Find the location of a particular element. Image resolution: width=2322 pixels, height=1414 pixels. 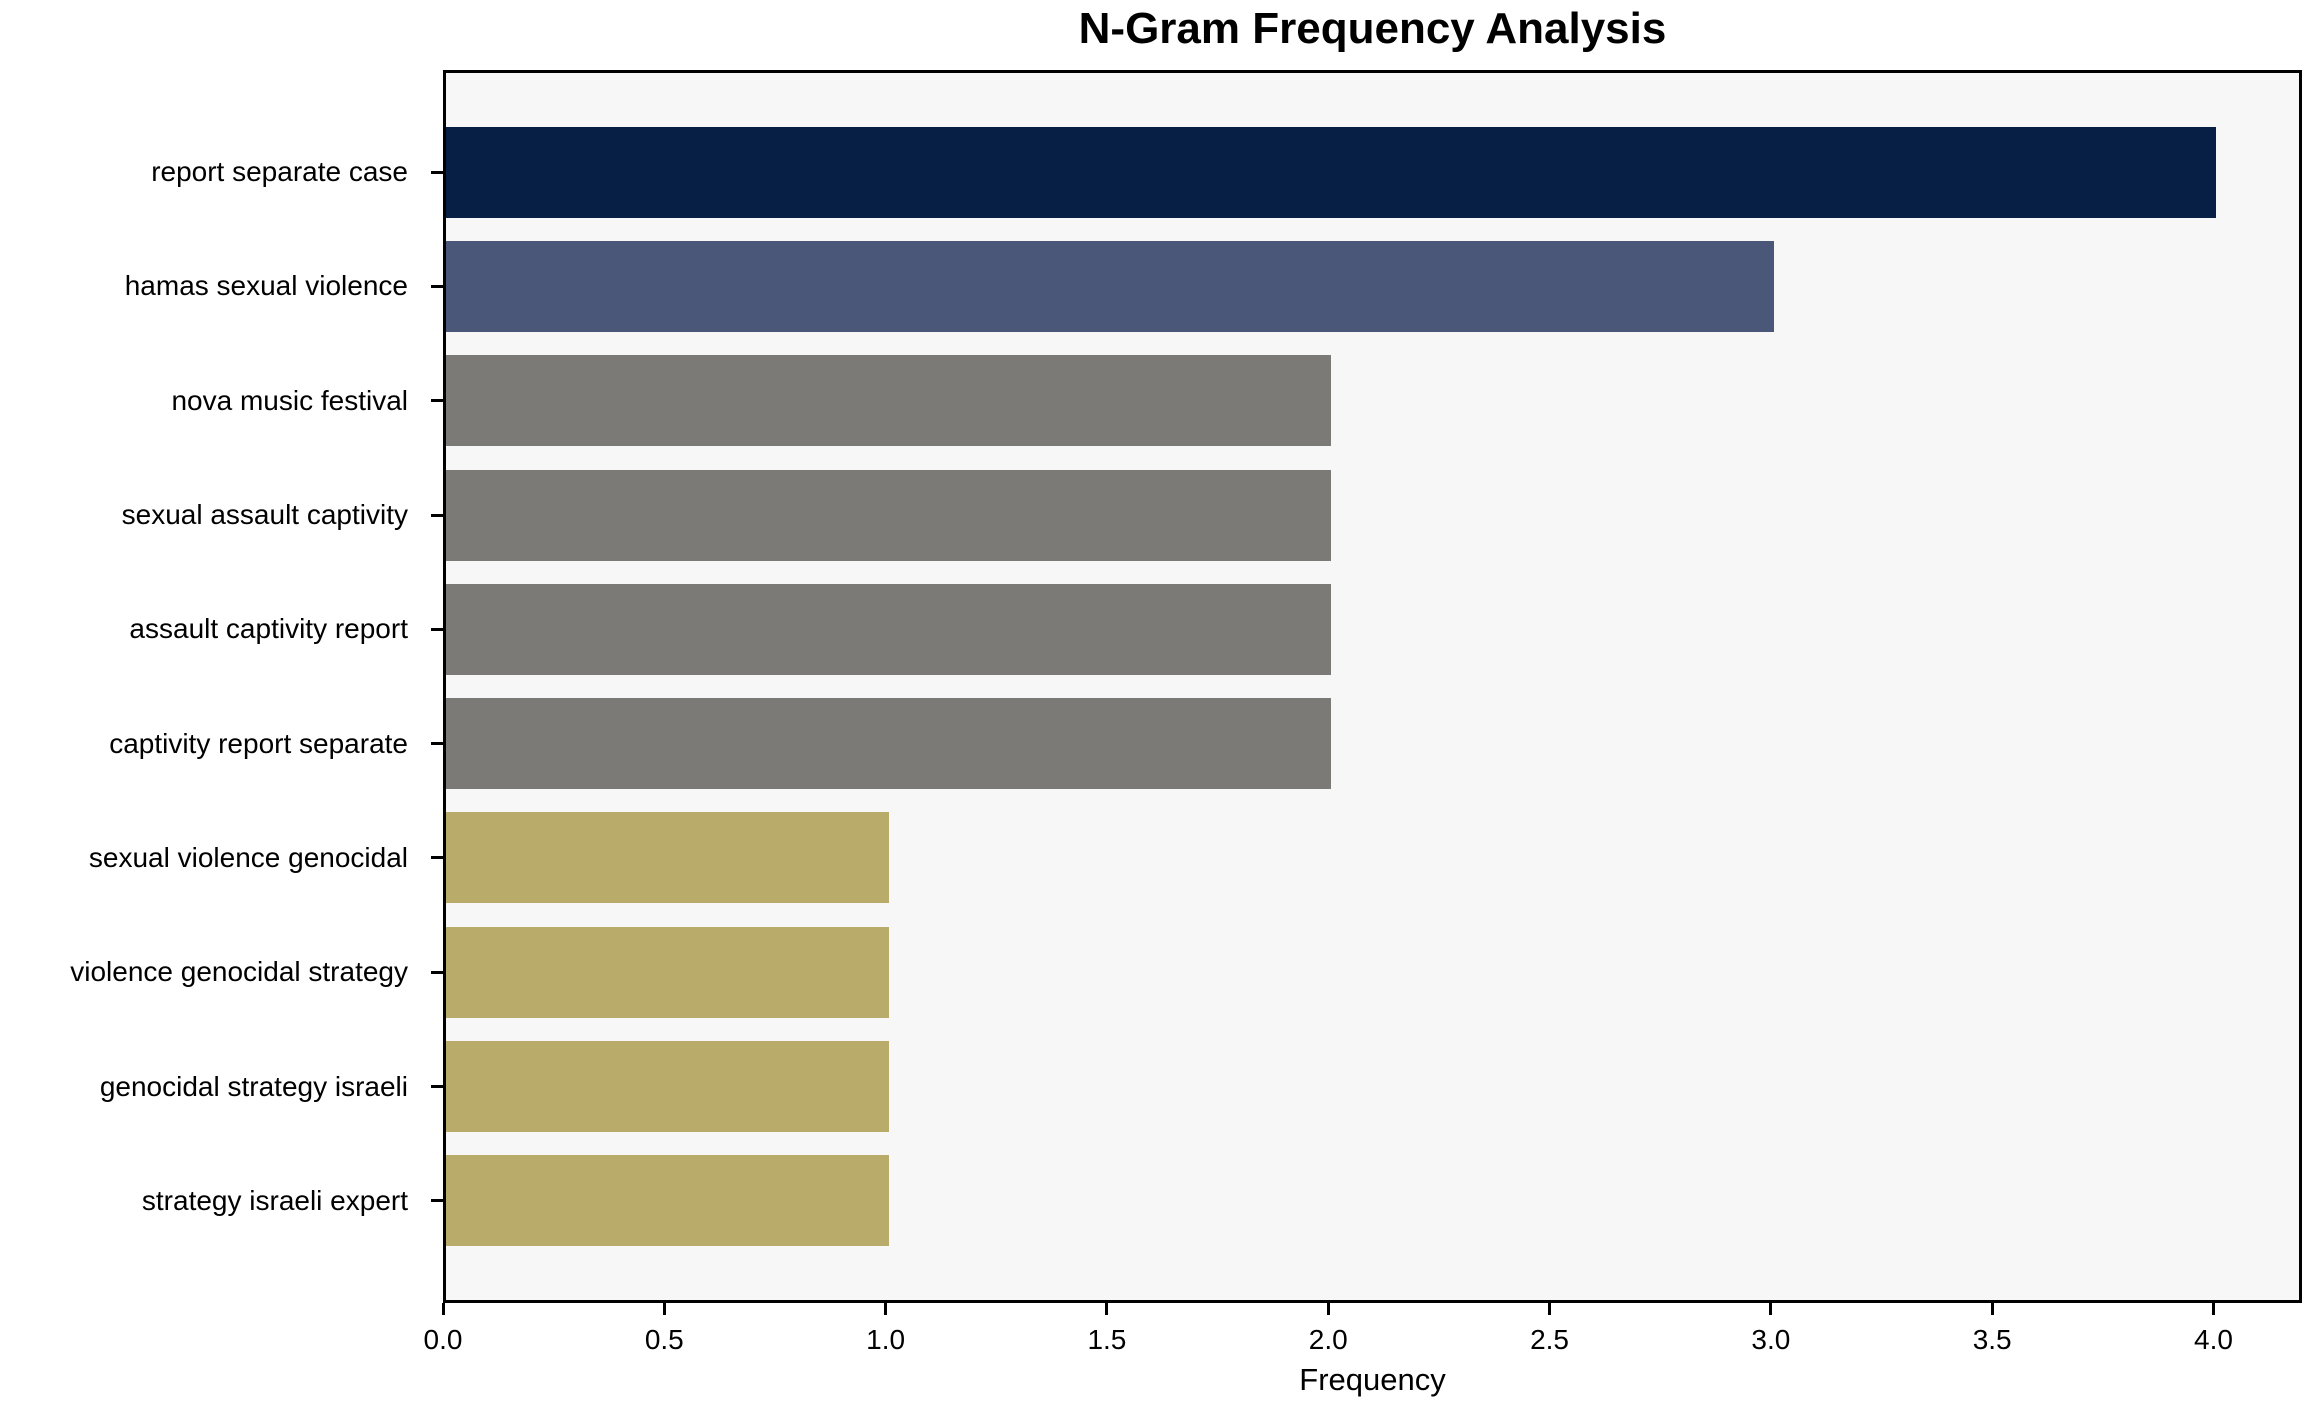

y-tick-label: violence genocidal strategy is located at coordinates (239, 972).